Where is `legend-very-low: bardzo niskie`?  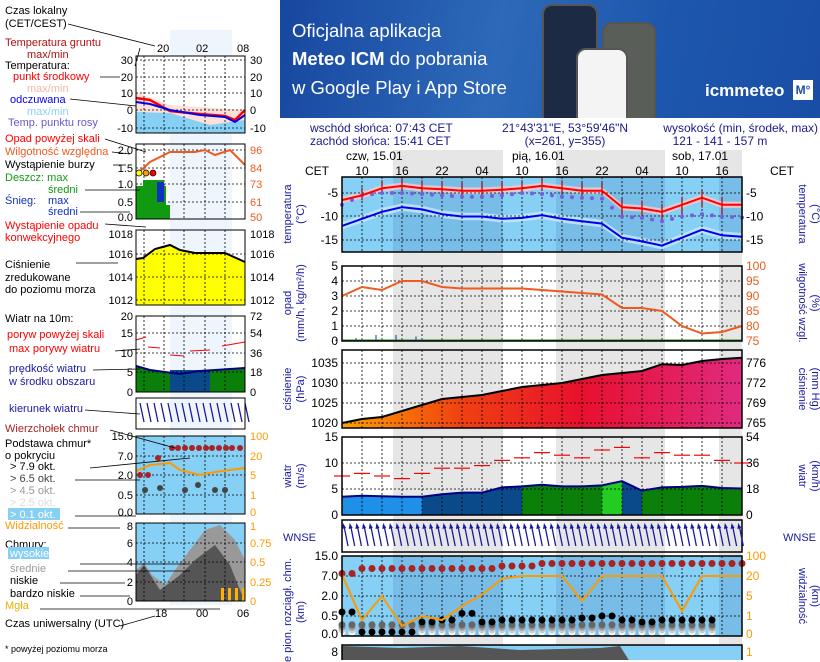 legend-very-low: bardzo niskie is located at coordinates (42, 594).